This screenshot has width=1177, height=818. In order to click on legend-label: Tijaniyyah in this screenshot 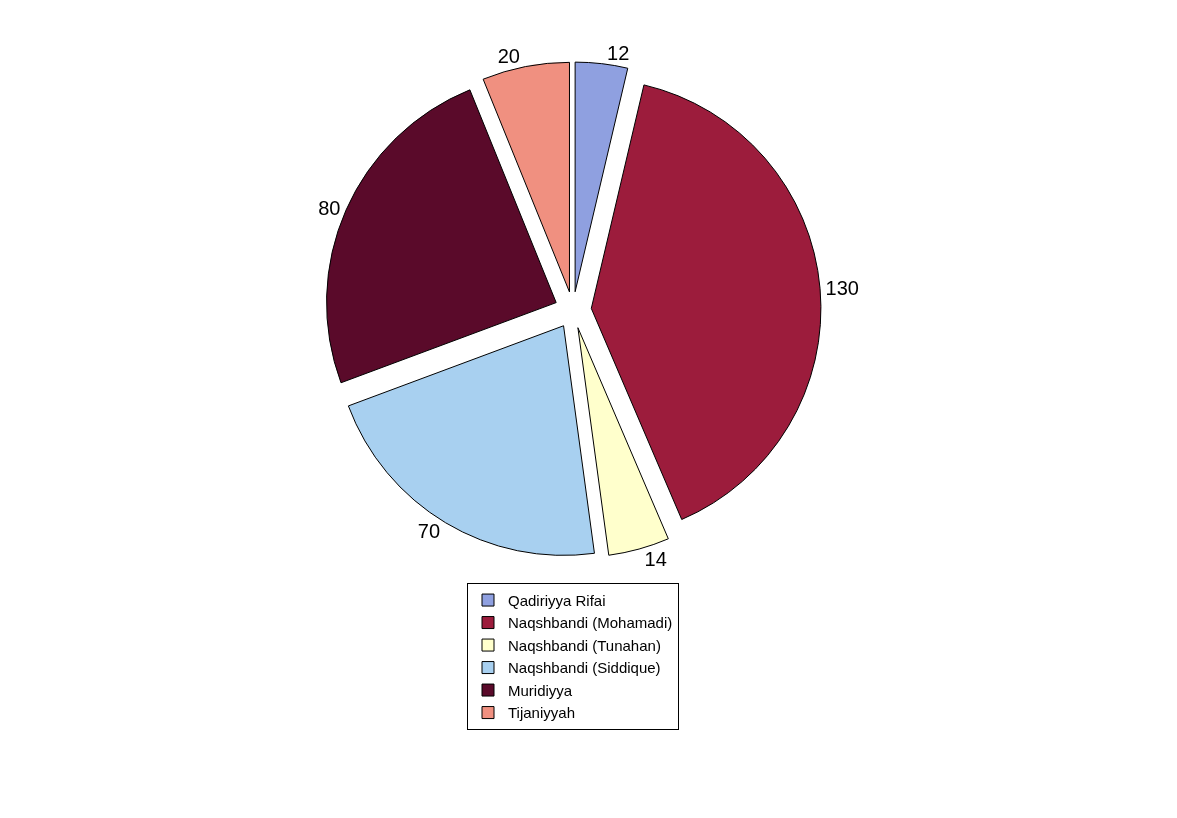, I will do `click(541, 713)`.